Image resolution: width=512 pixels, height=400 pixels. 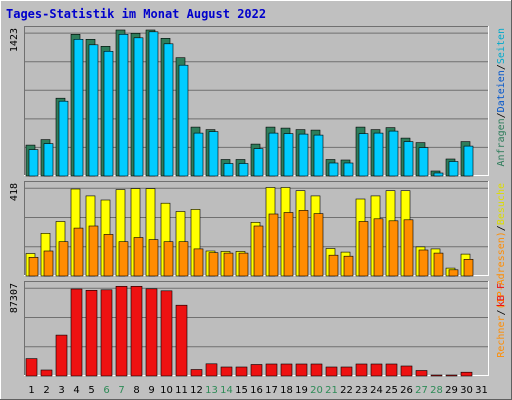 What do you see at coordinates (151, 390) in the screenshot?
I see `x-tick-label: 9` at bounding box center [151, 390].